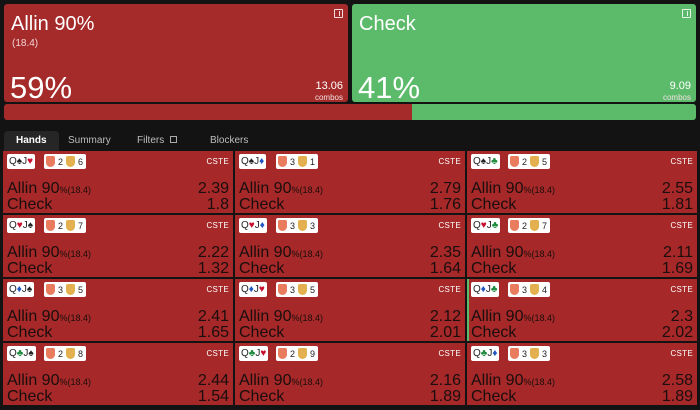 This screenshot has width=700, height=410. What do you see at coordinates (350, 269) in the screenshot?
I see `check-ev-row: Check 1.64` at bounding box center [350, 269].